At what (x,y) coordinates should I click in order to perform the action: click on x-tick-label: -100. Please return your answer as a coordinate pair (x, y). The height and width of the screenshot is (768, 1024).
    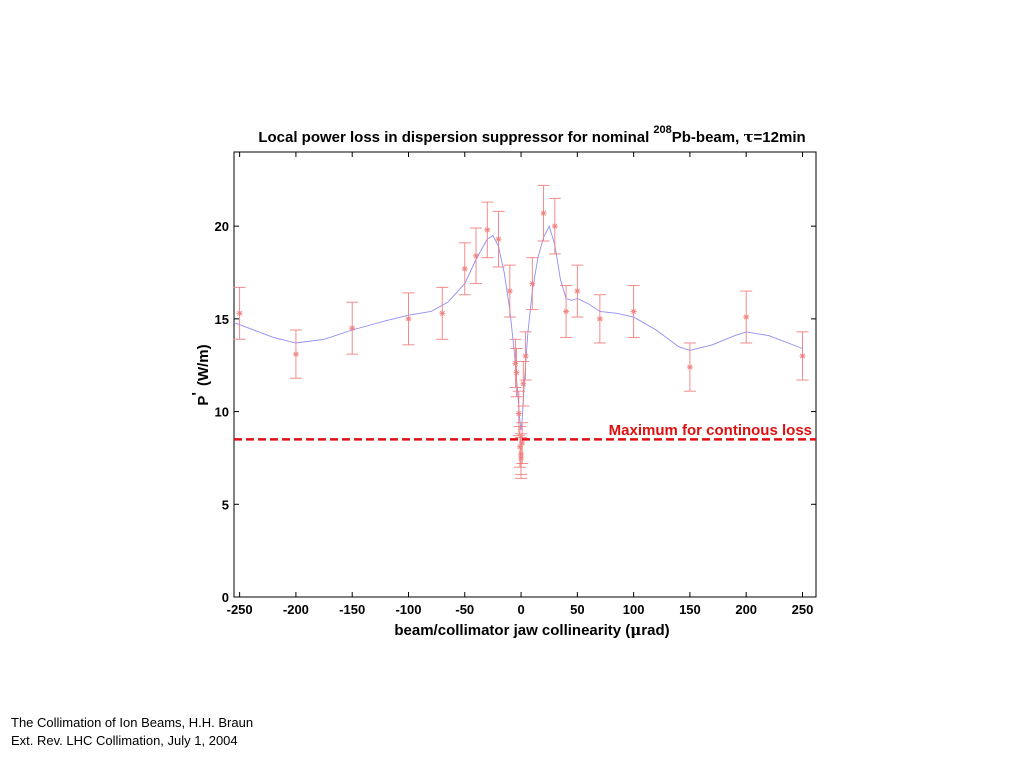
    Looking at the image, I should click on (408, 609).